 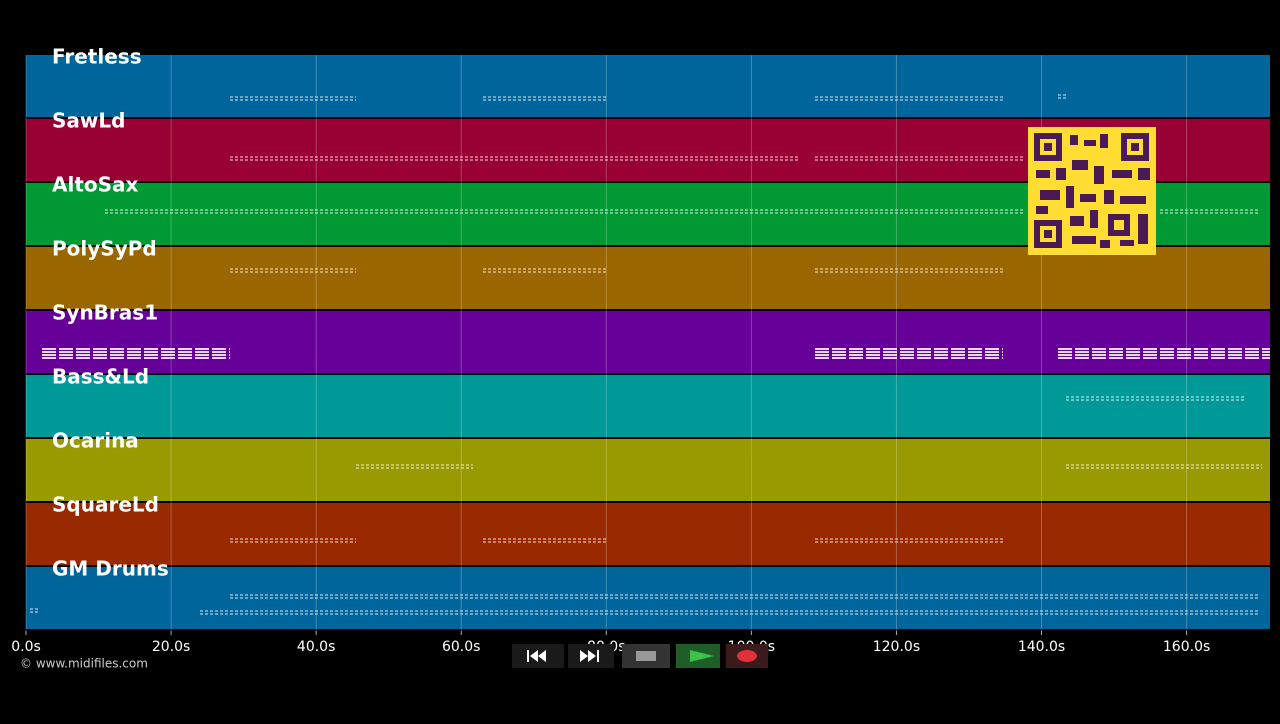 What do you see at coordinates (589, 656) in the screenshot?
I see `forward-icon` at bounding box center [589, 656].